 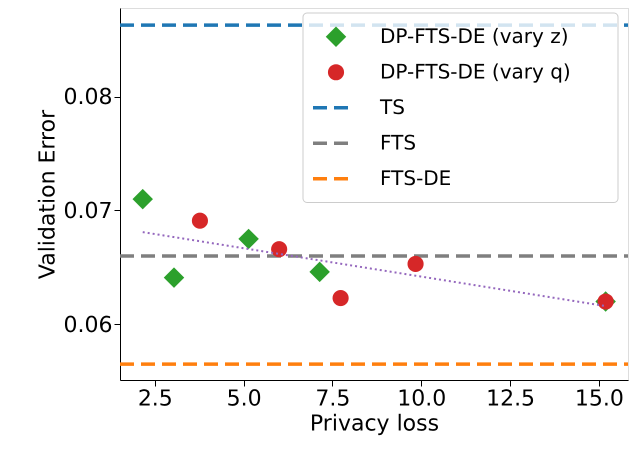 I want to click on x-tick-label: 15.0, so click(x=599, y=399).